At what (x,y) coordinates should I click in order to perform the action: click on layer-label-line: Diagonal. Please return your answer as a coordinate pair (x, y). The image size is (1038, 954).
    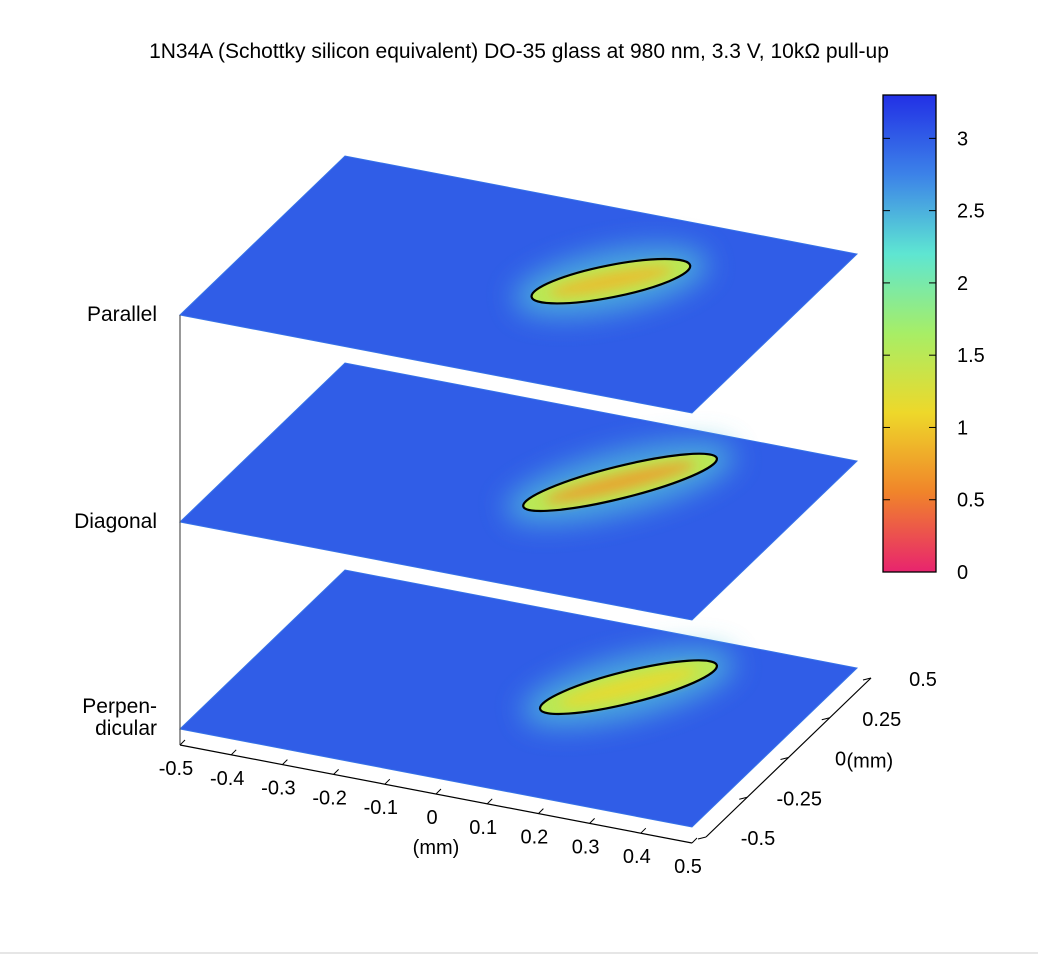
    Looking at the image, I should click on (115, 521).